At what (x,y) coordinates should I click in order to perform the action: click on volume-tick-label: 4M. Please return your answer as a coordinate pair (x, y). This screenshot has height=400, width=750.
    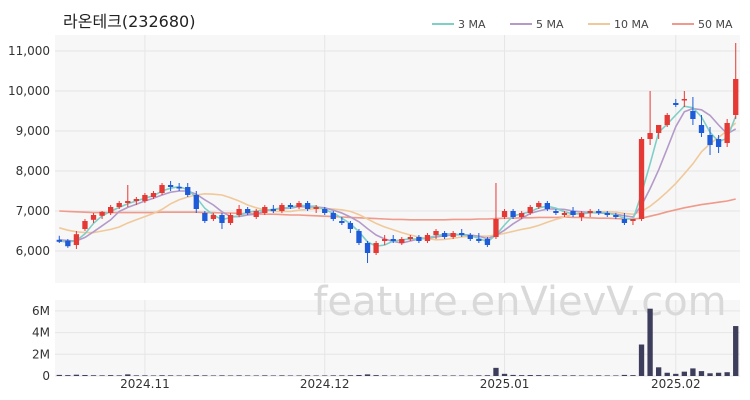
    Looking at the image, I should click on (41, 333).